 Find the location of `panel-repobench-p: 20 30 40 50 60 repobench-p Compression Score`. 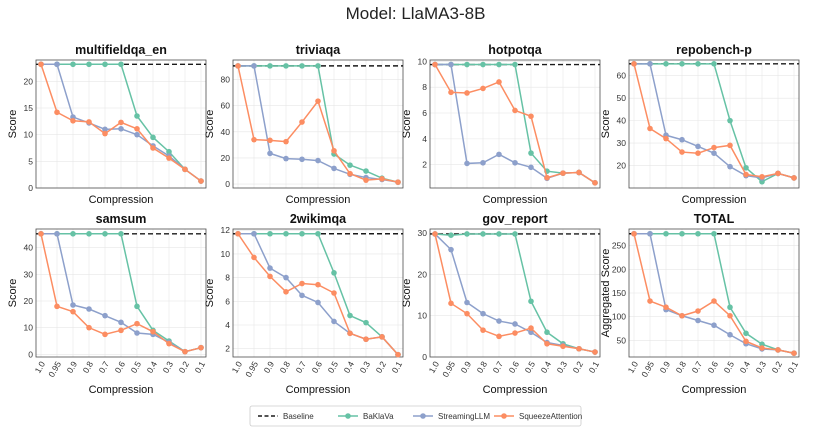

panel-repobench-p: 20 30 40 50 60 repobench-p Compression Score is located at coordinates (700, 124).